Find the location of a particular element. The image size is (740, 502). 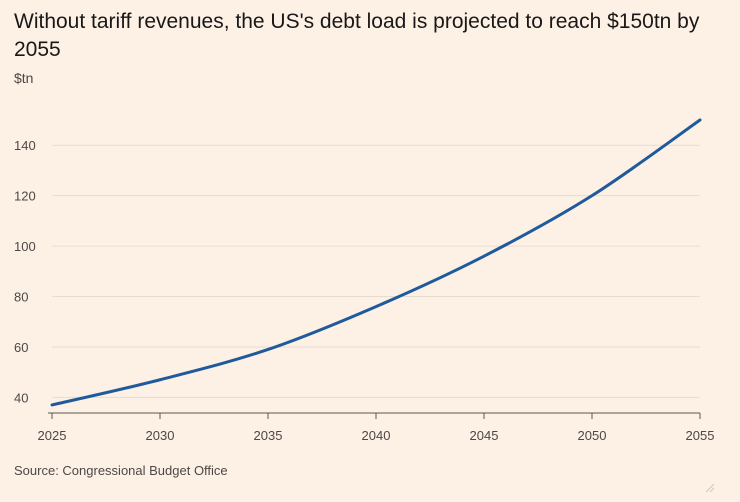

x-tick-label: 2030 is located at coordinates (160, 435).